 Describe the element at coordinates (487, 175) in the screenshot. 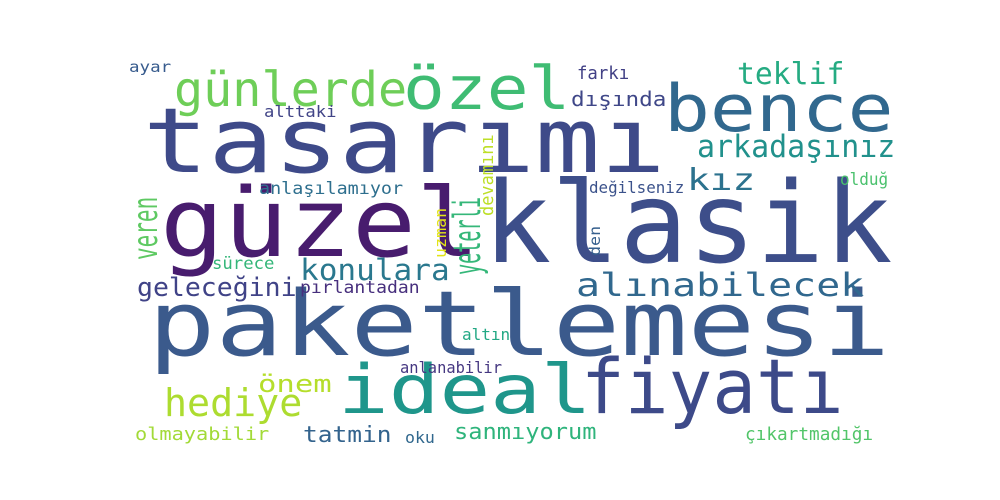

I see `word-devamini: devamını` at that location.